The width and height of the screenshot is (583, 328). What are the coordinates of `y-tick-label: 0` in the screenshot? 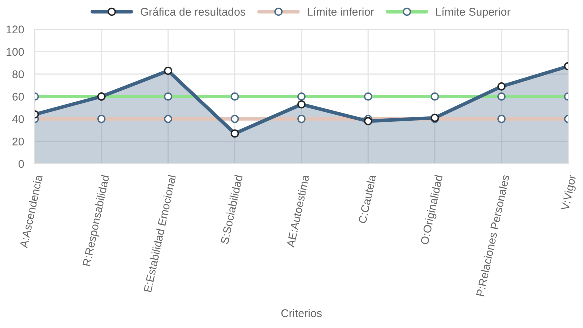 It's located at (21, 164).